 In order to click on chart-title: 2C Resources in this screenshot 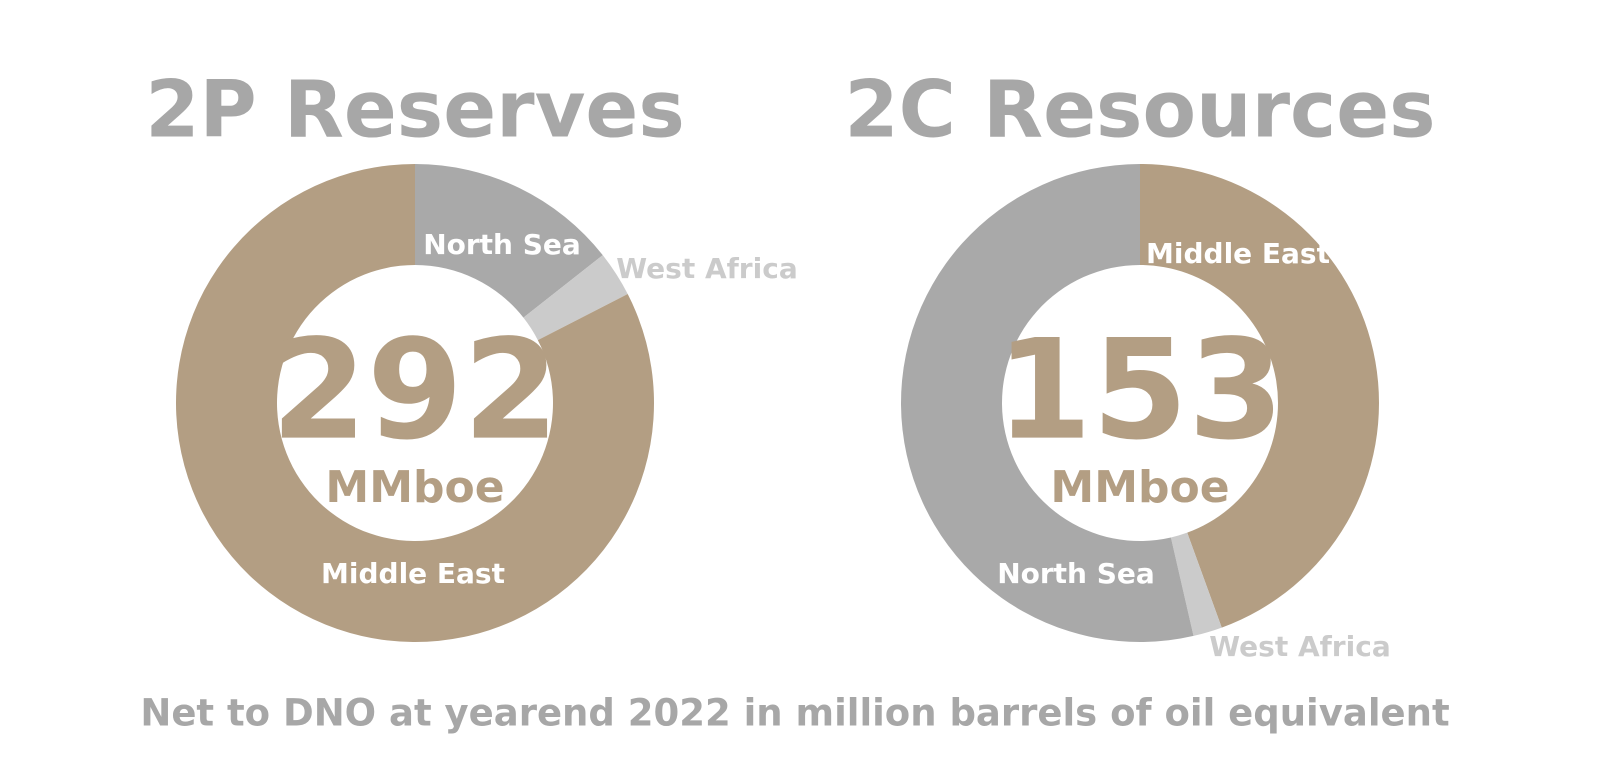, I will do `click(1139, 110)`.